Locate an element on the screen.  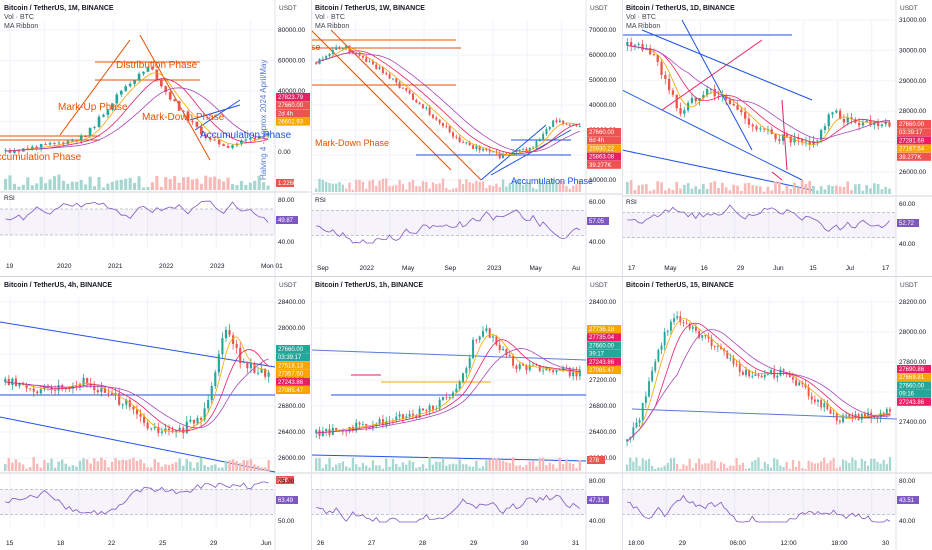
time-tick-label: 17 is located at coordinates (886, 268).